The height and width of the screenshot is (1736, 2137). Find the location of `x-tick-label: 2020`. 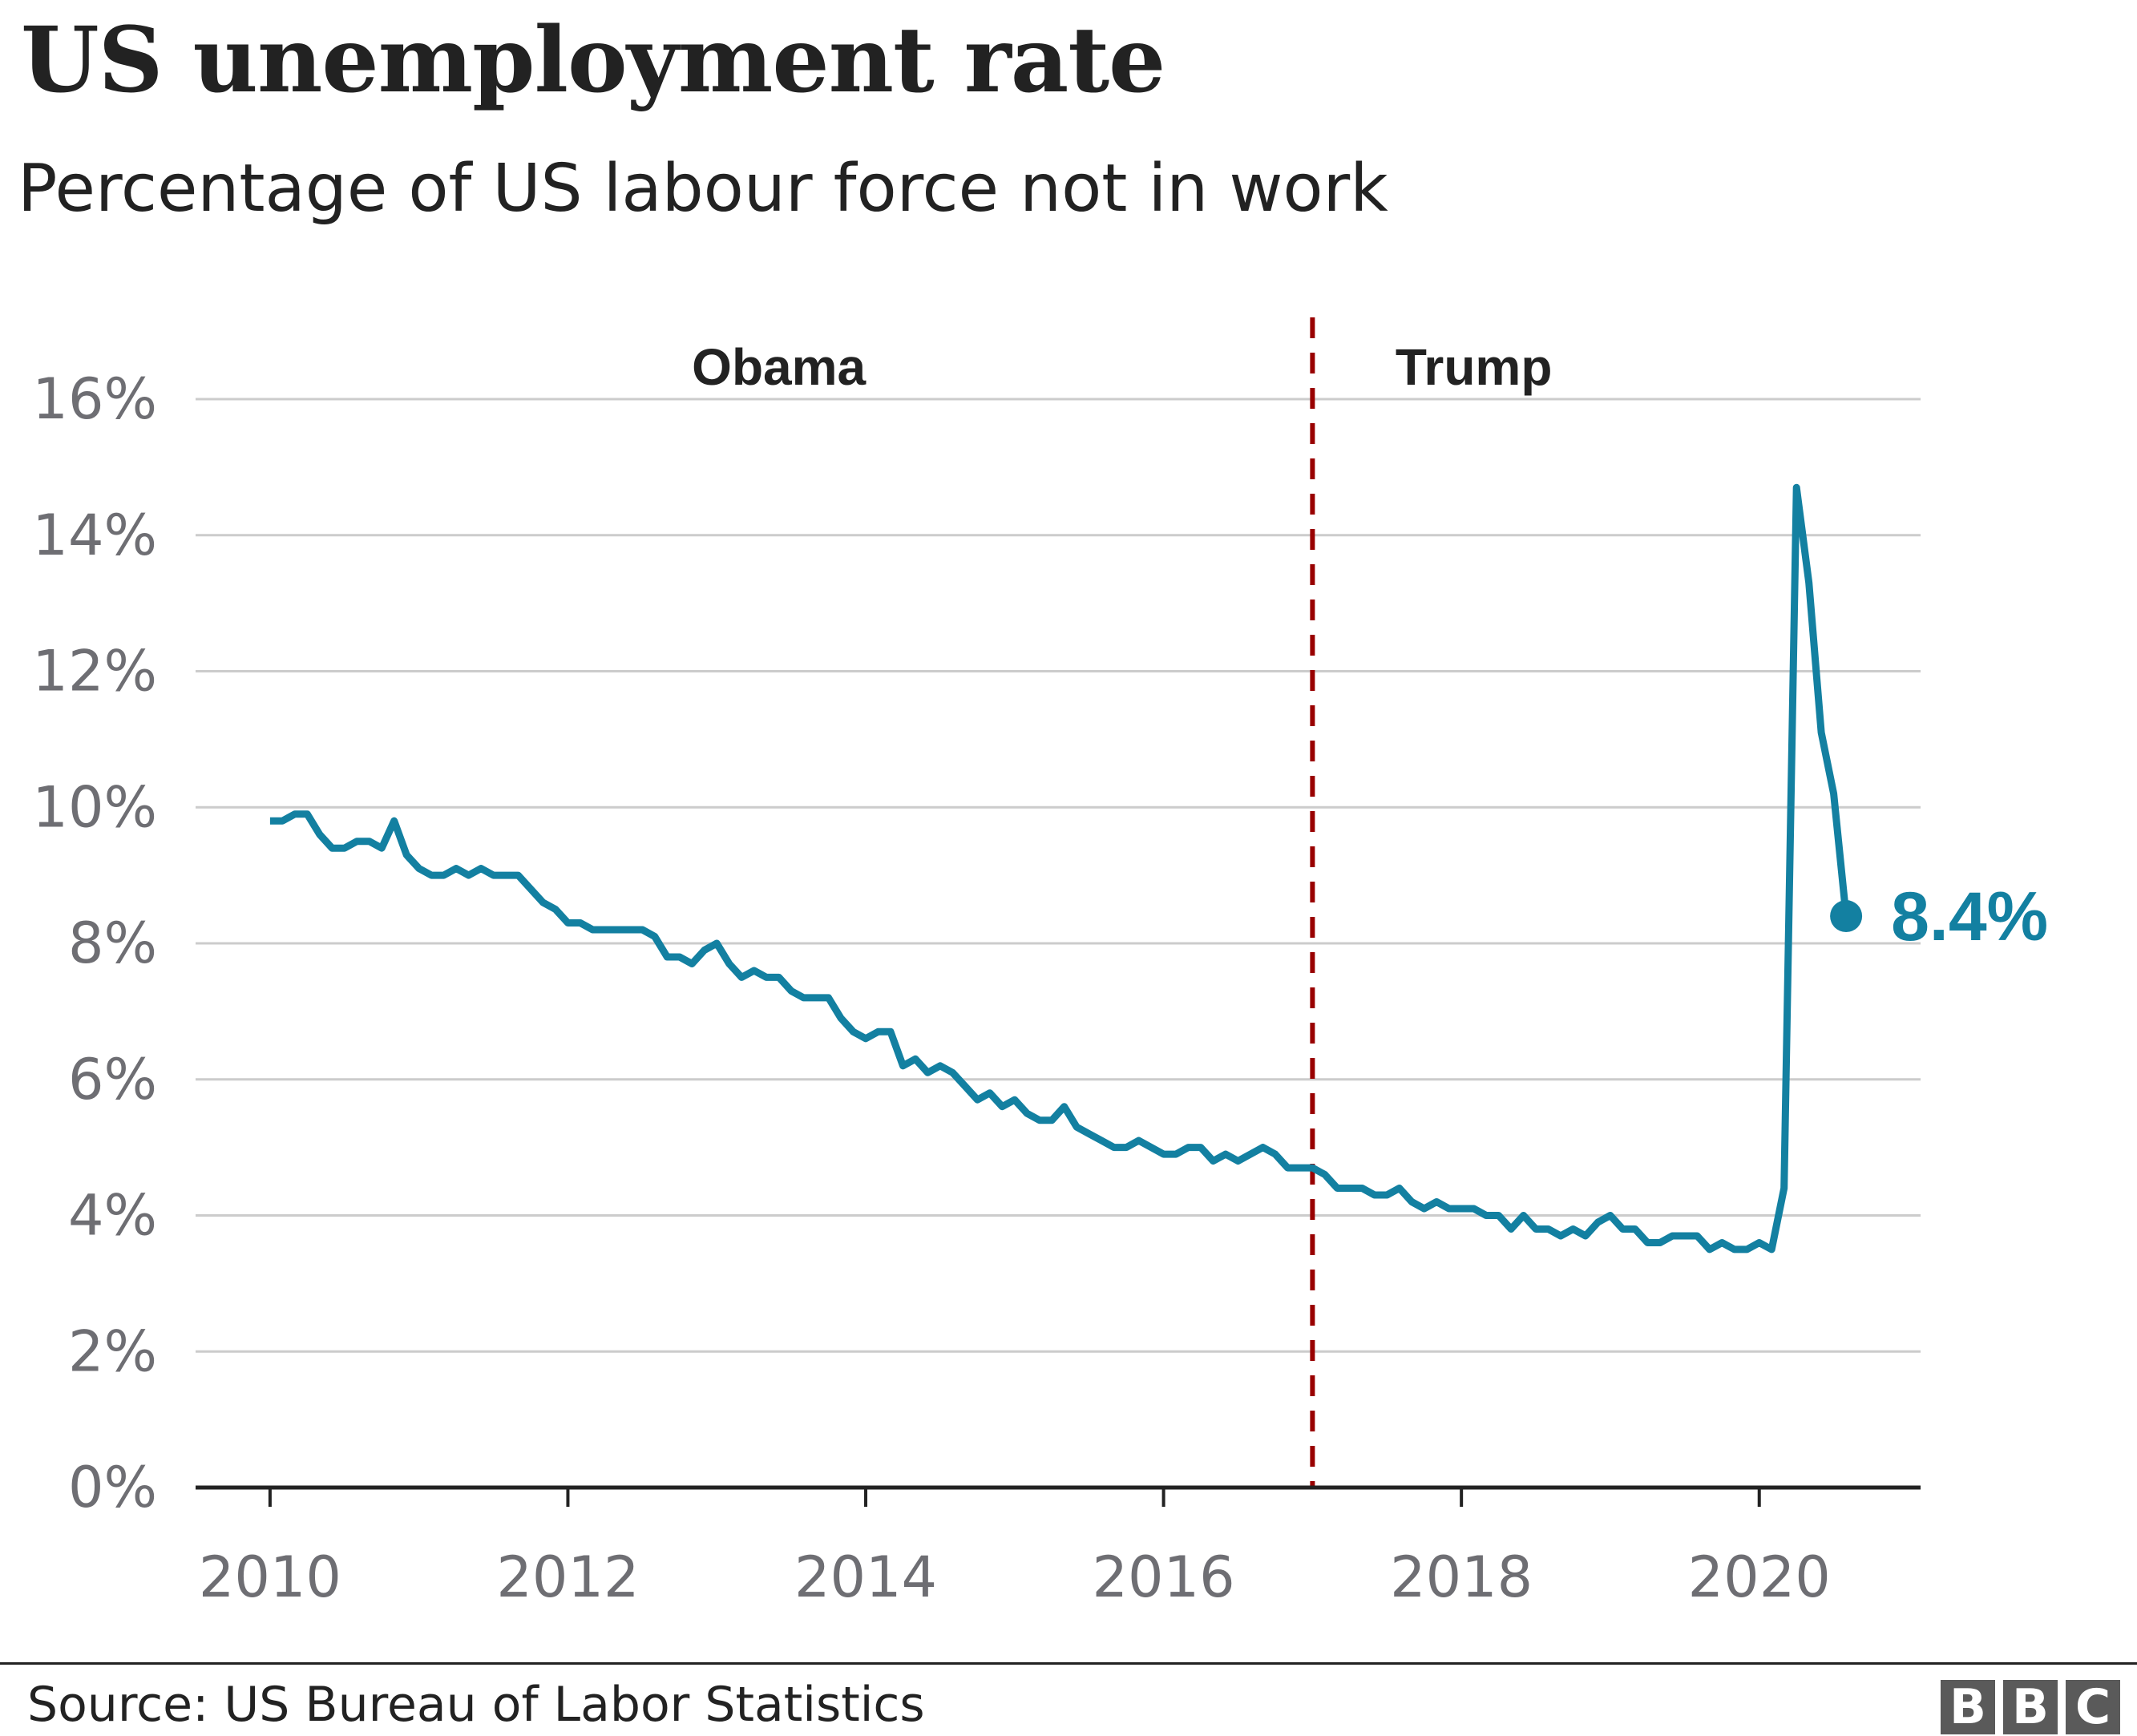

x-tick-label: 2020 is located at coordinates (1760, 1577).